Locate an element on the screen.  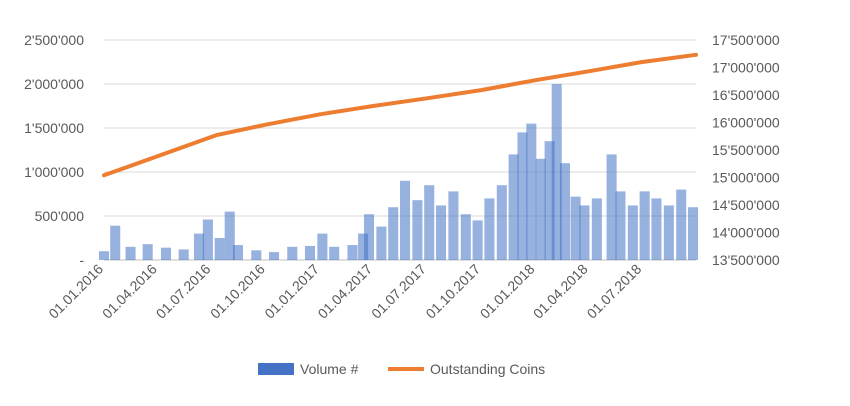
x-tick-label: 01.04.2018 is located at coordinates (560, 291).